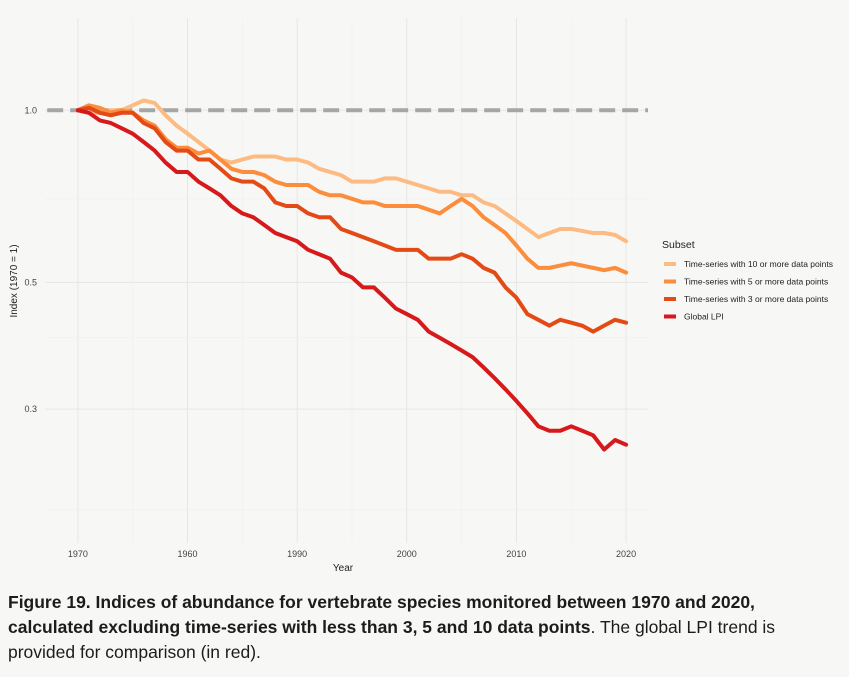 This screenshot has height=677, width=849. I want to click on y-tick-label: 1.0, so click(30, 110).